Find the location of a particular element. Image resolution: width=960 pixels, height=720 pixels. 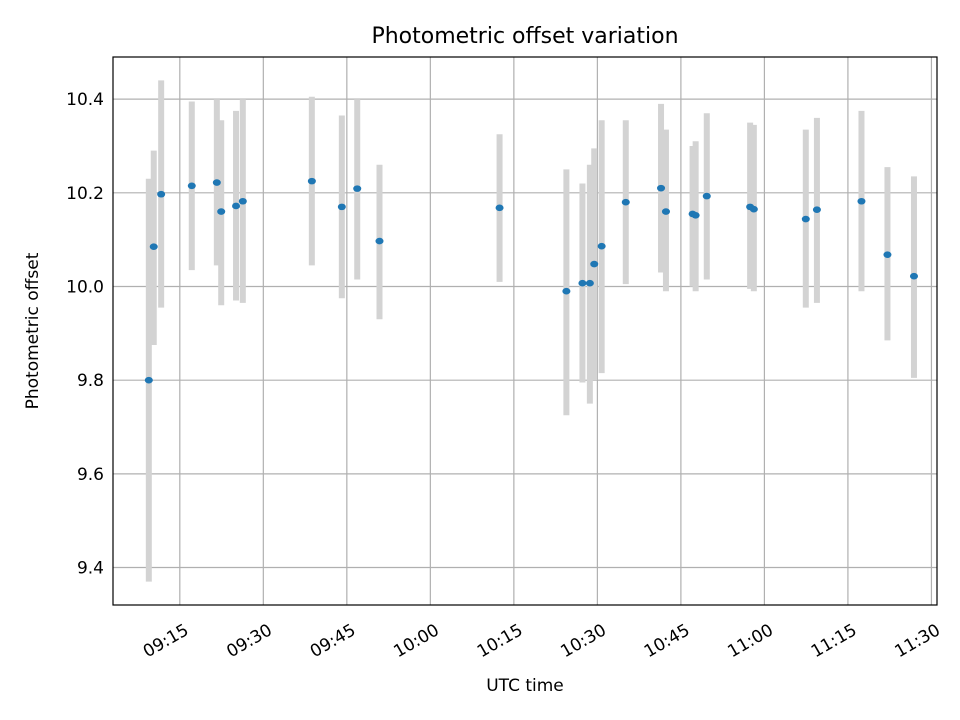

x-tick-label: 10:00 is located at coordinates (416, 641).